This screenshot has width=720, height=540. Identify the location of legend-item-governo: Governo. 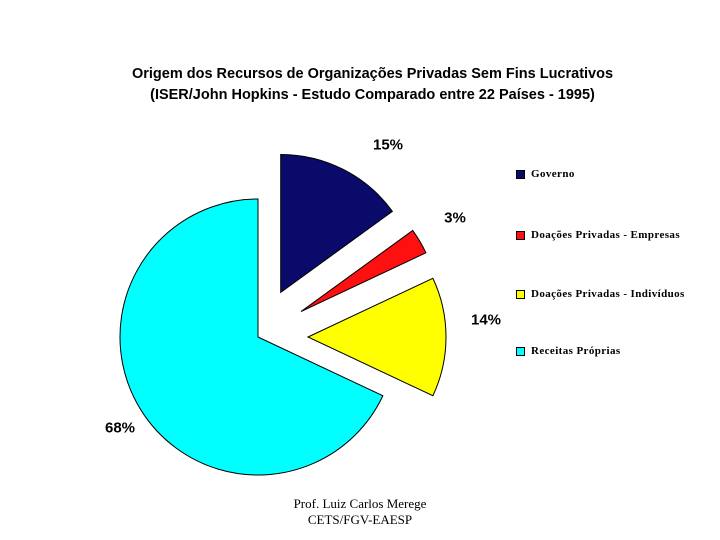
(545, 174).